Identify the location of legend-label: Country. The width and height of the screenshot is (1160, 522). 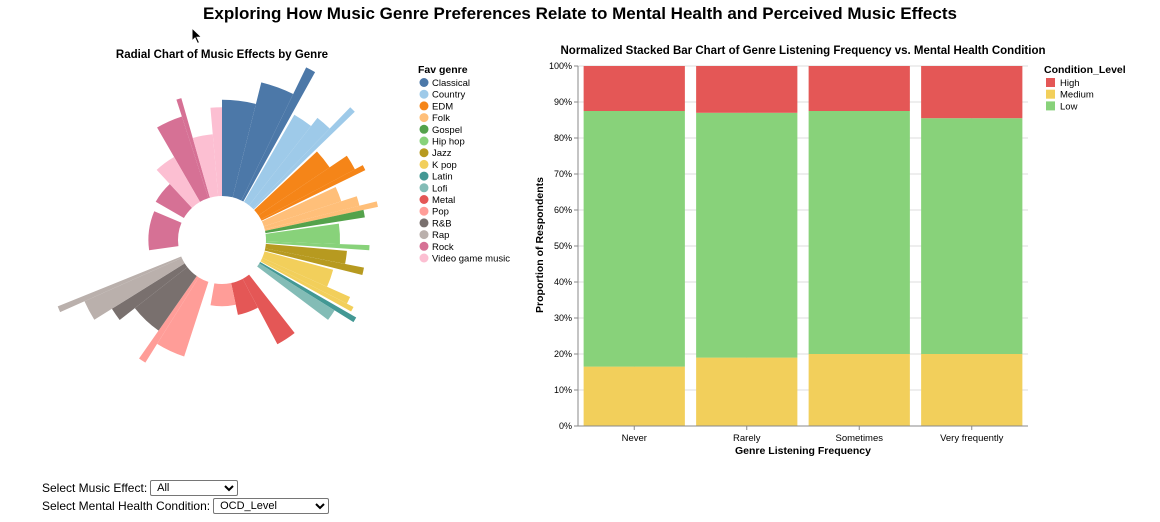
(449, 95).